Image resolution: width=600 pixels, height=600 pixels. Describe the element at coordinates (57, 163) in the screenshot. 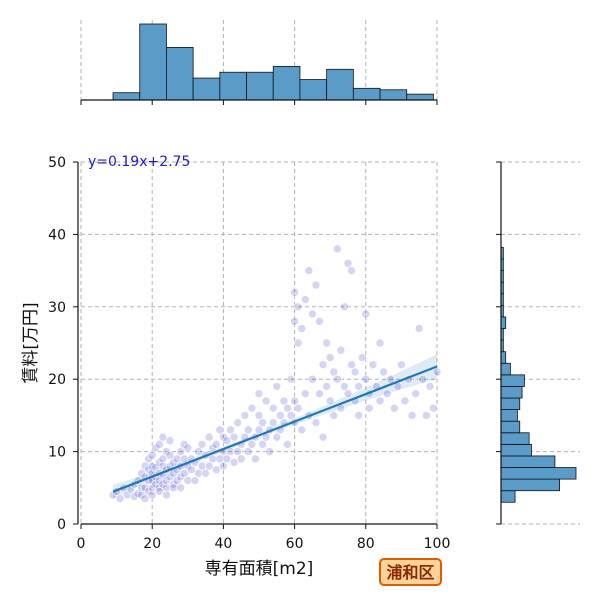

I see `y-tick-label: 50` at that location.